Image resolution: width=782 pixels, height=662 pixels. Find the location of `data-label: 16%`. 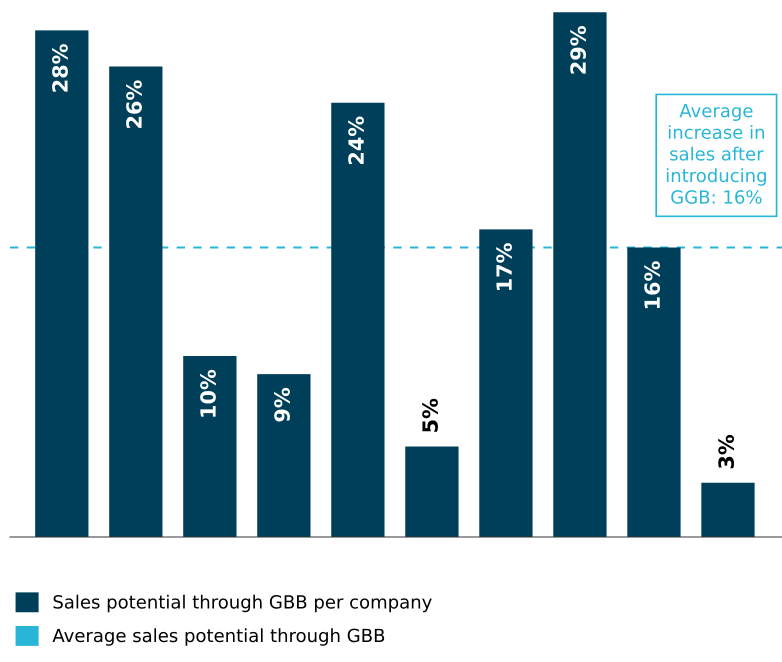

data-label: 16% is located at coordinates (652, 284).